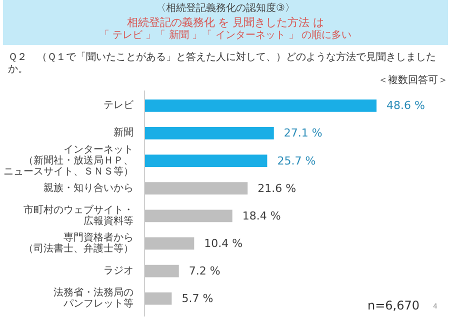 The width and height of the screenshot is (451, 323). What do you see at coordinates (119, 271) in the screenshot?
I see `y-tick-label: ラジオ` at bounding box center [119, 271].